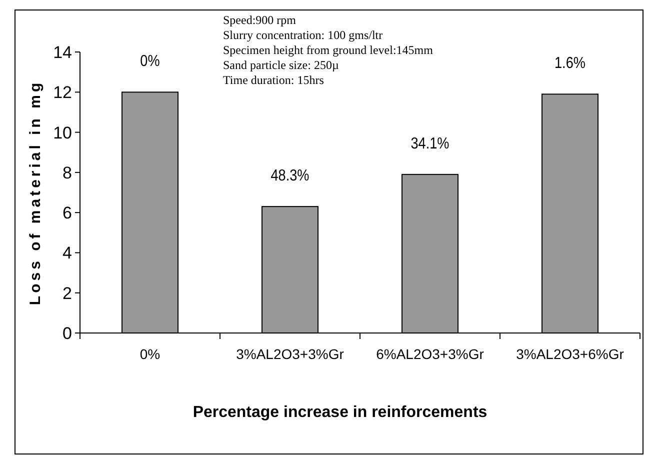  Describe the element at coordinates (273, 80) in the screenshot. I see `annotation: Time duration: 15hrs` at that location.